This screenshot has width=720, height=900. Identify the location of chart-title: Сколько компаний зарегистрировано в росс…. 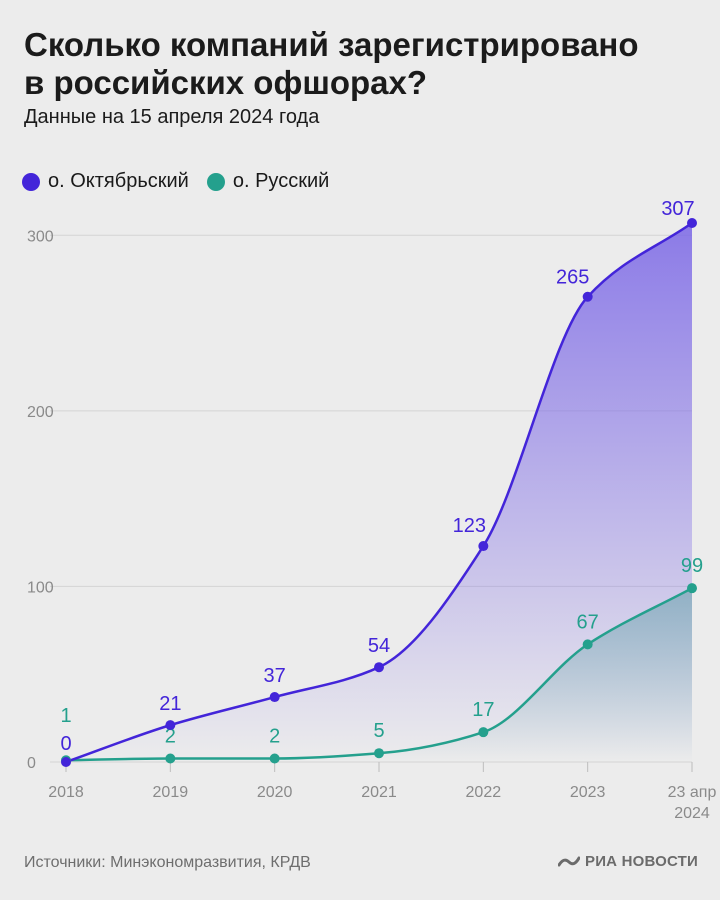
(331, 63).